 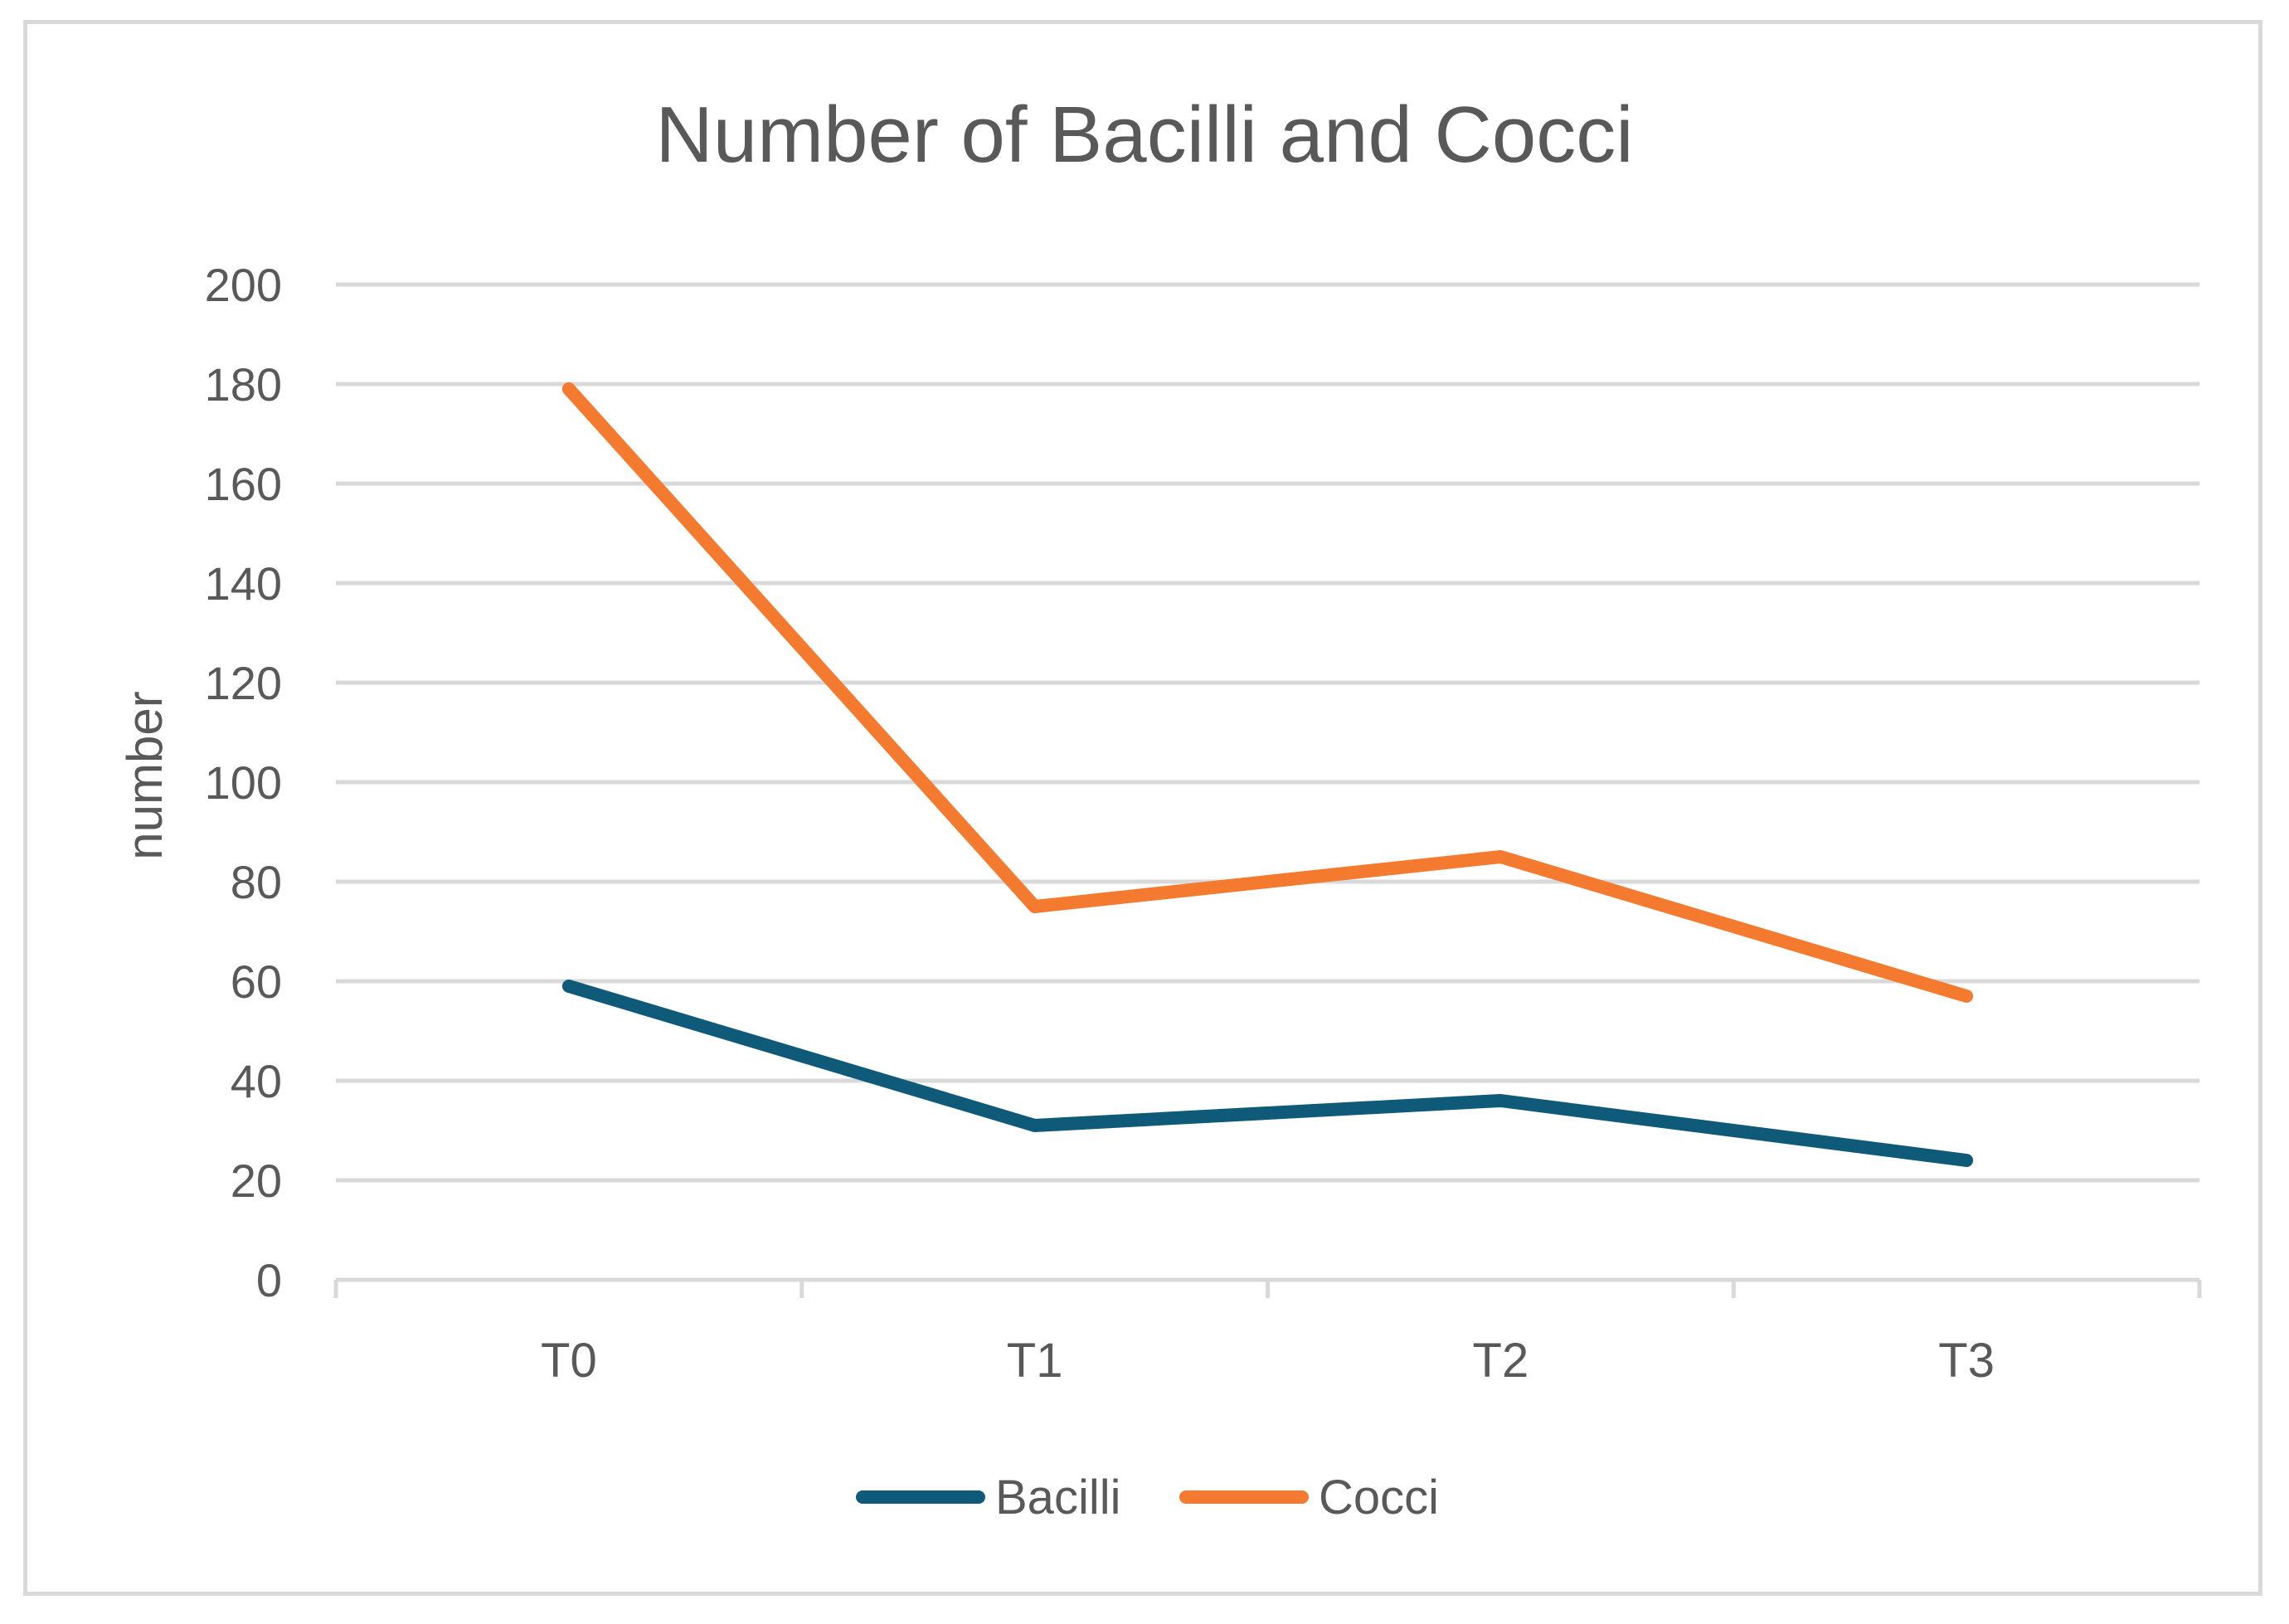 What do you see at coordinates (1035, 1361) in the screenshot?
I see `x-tick-label: T1` at bounding box center [1035, 1361].